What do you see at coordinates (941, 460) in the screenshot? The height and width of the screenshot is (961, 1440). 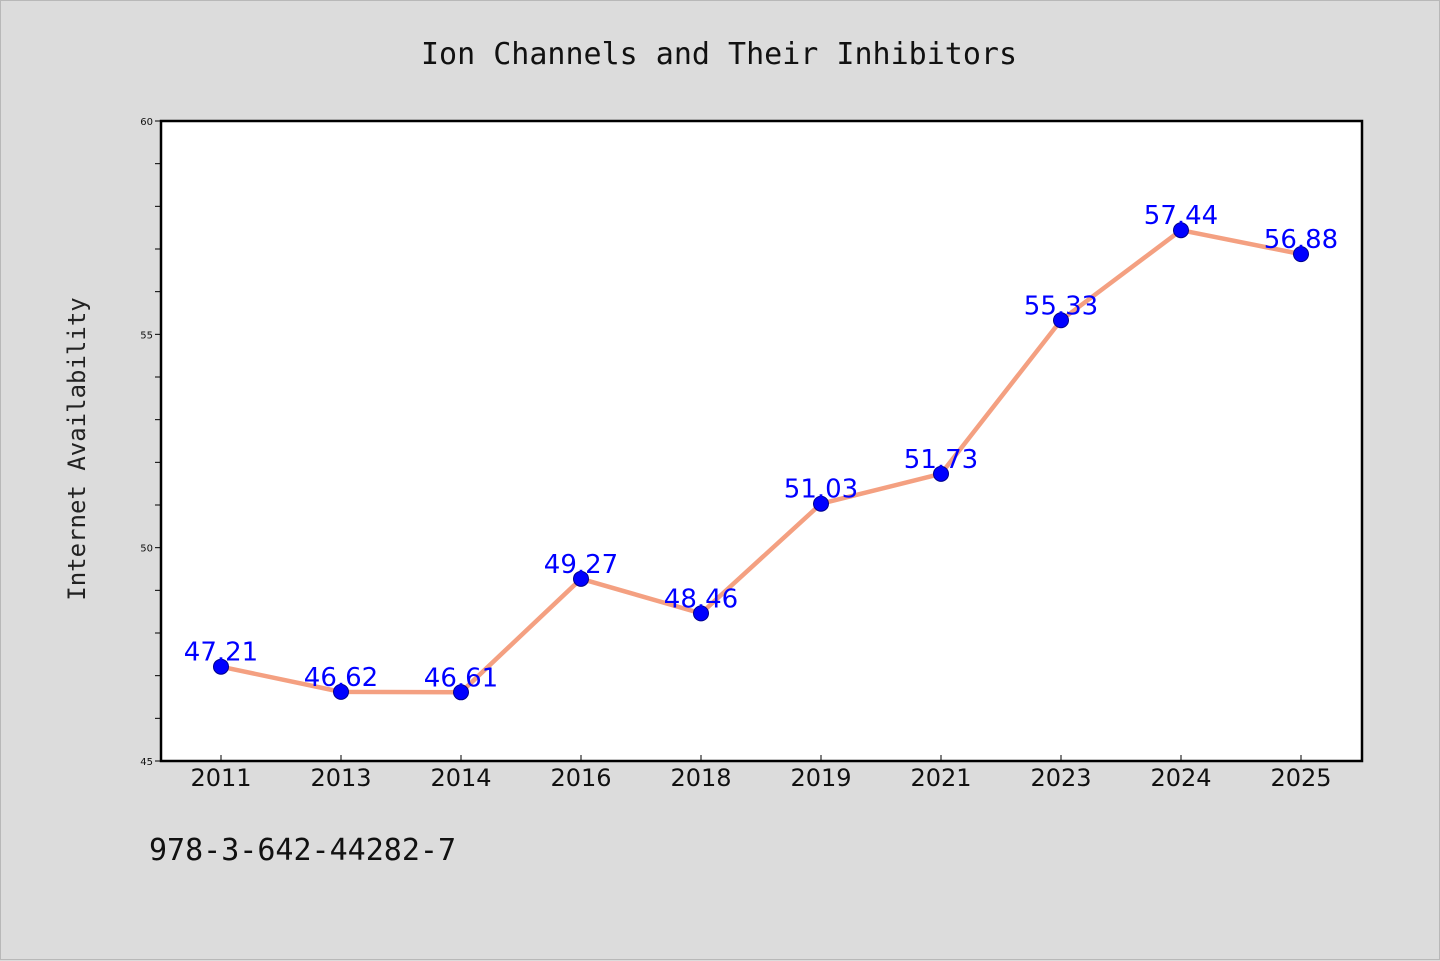 I see `data-label: 51.73` at bounding box center [941, 460].